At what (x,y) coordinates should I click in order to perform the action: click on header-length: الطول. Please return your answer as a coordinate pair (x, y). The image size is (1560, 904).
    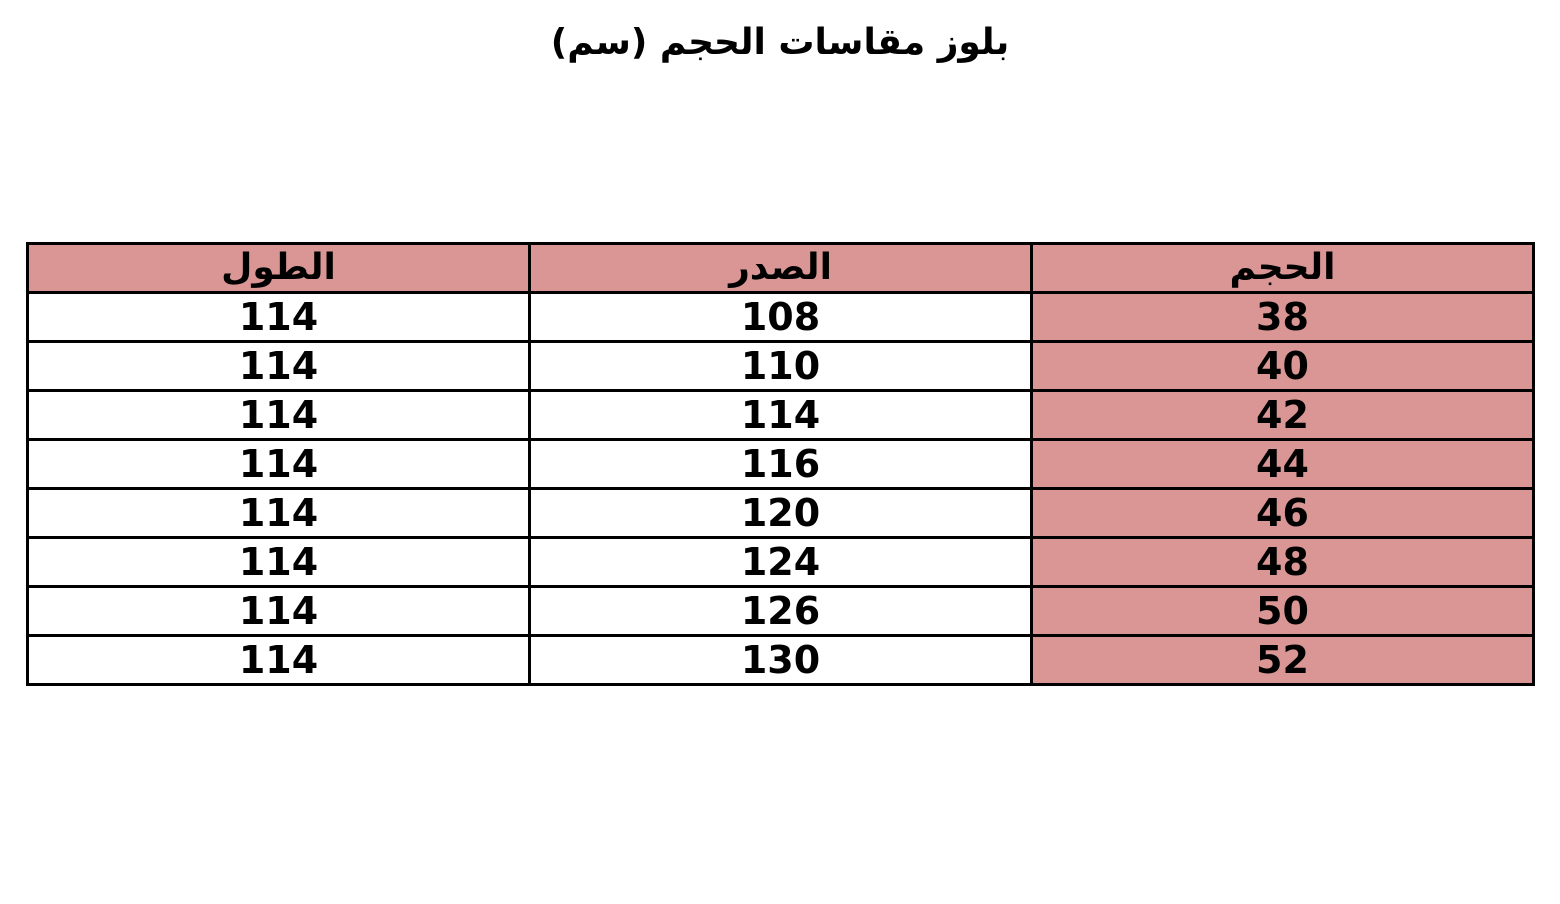
    Looking at the image, I should click on (278, 268).